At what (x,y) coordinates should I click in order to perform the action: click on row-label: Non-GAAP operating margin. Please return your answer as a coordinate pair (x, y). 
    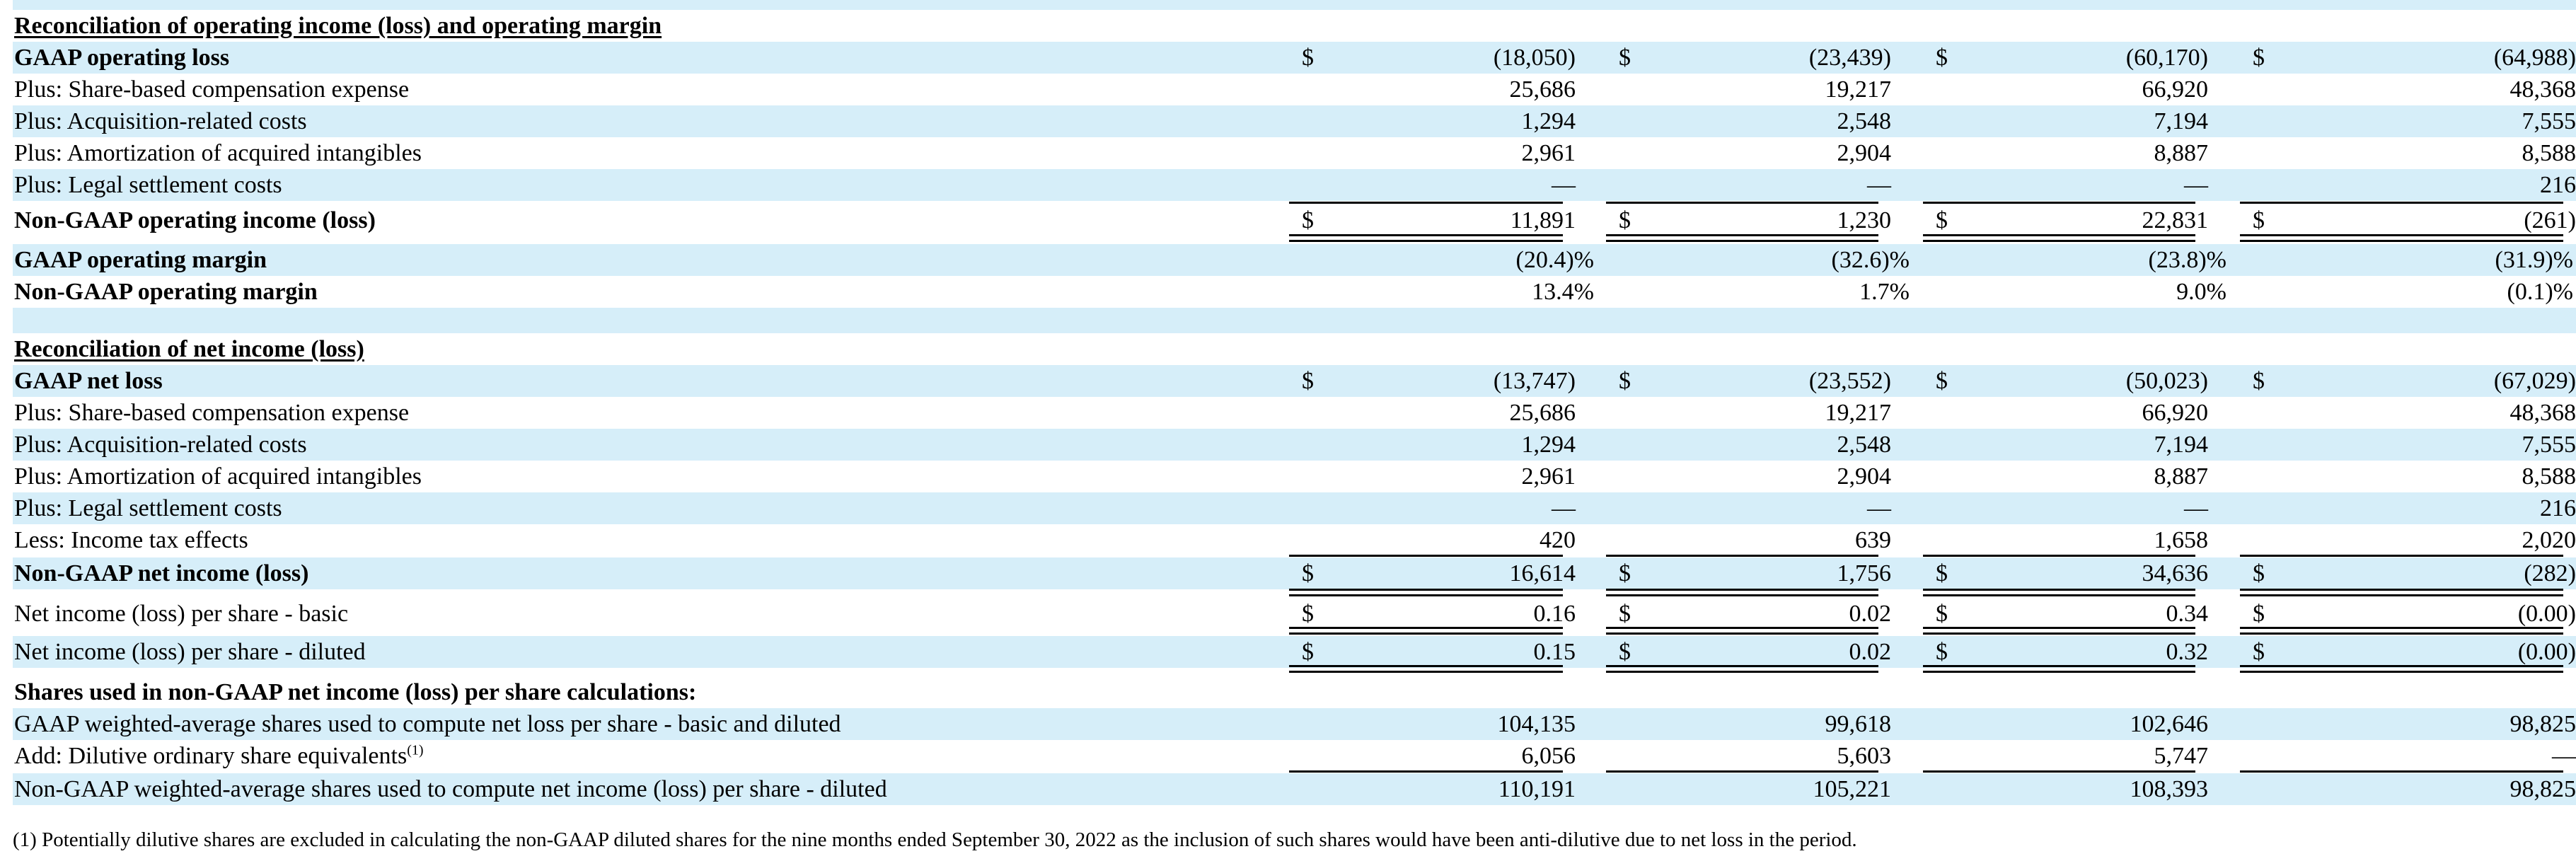
    Looking at the image, I should click on (166, 292).